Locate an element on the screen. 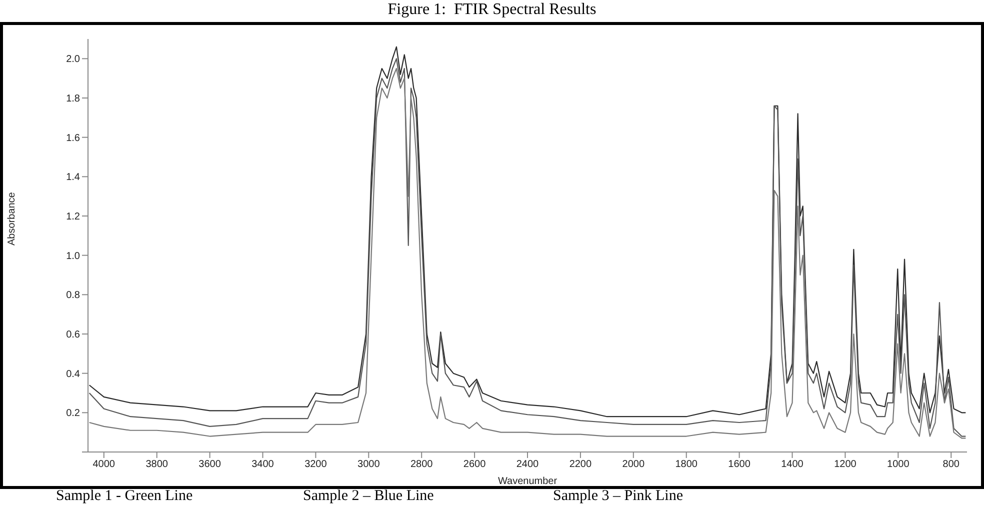 This screenshot has width=984, height=509. x-tick-label: 3600 is located at coordinates (210, 464).